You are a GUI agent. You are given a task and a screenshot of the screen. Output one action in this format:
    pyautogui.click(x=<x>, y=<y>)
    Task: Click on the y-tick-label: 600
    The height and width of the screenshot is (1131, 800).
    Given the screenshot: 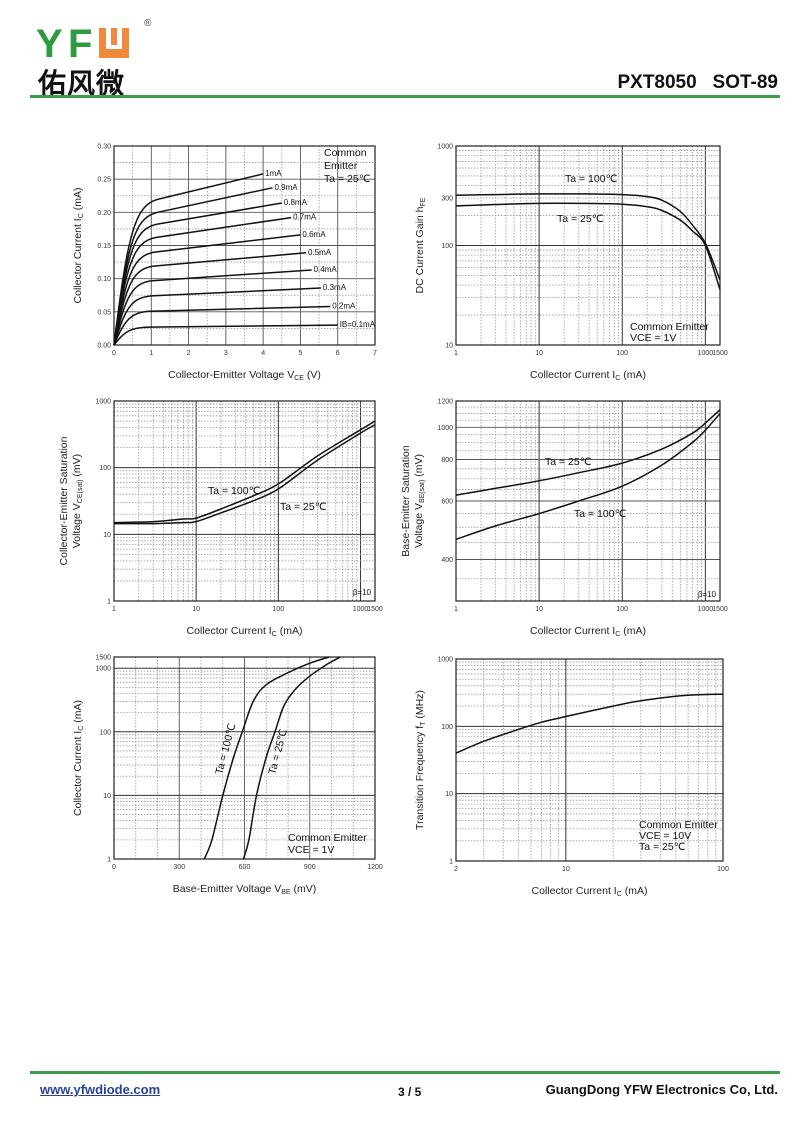 What is the action you would take?
    pyautogui.click(x=447, y=502)
    